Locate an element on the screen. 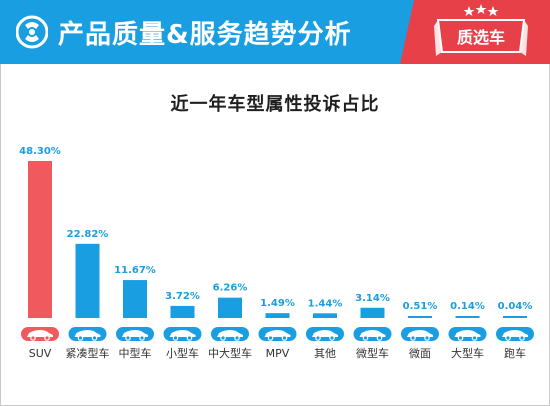 This screenshot has height=406, width=550. star-icon is located at coordinates (481, 10).